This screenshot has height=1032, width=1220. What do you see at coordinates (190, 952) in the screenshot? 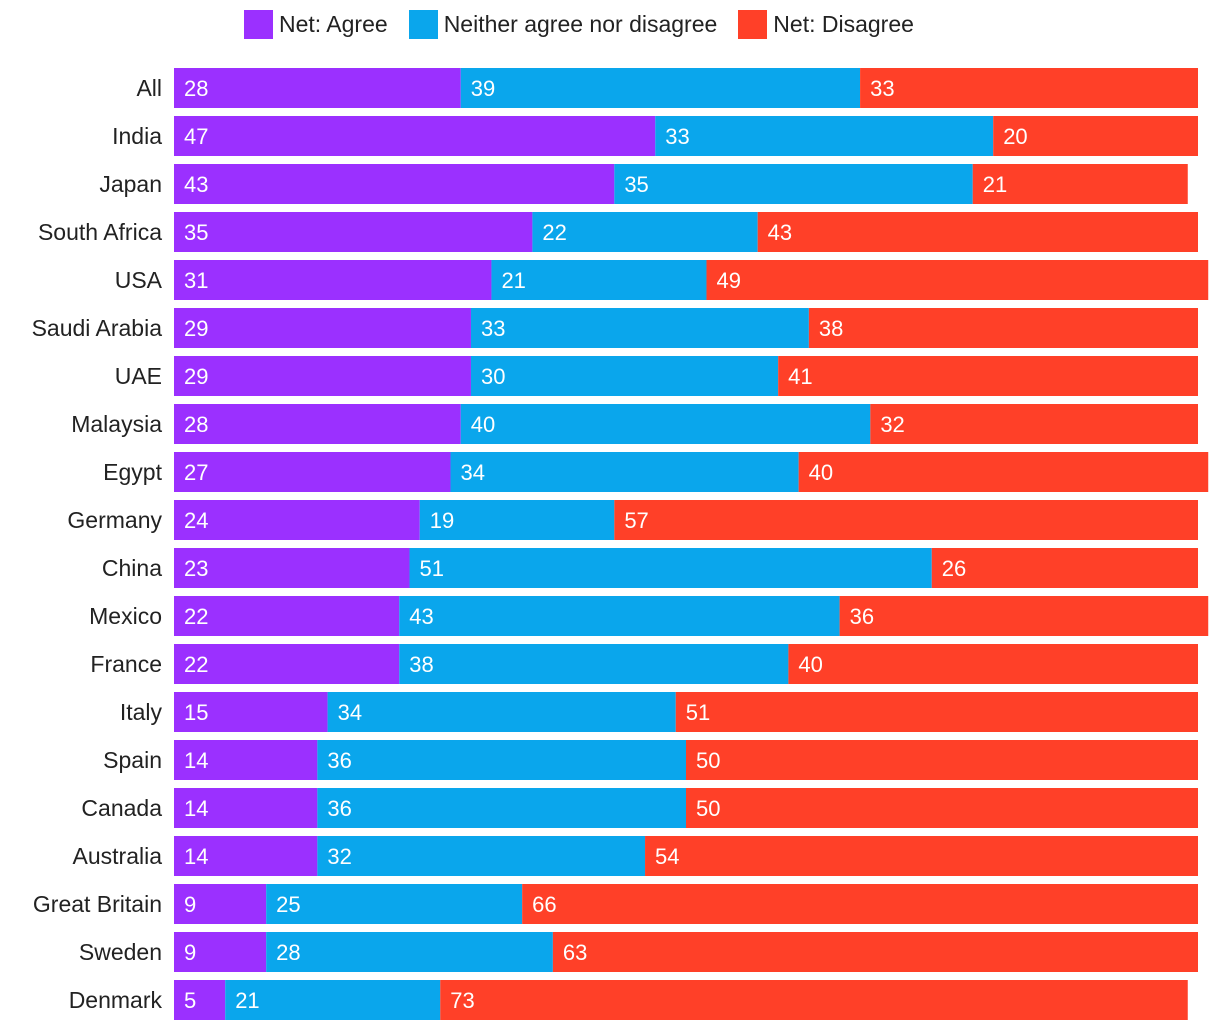
I see `data-label-net-agree-sweden: 9` at bounding box center [190, 952].